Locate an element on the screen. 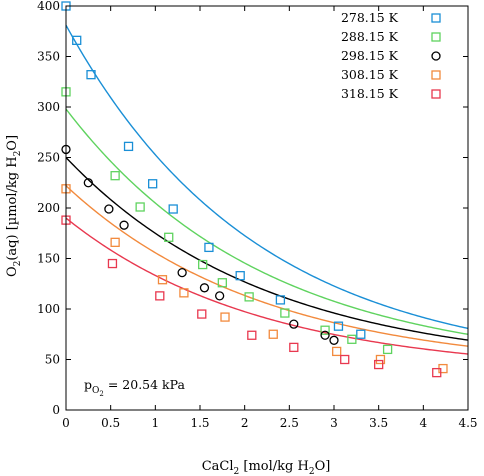 The width and height of the screenshot is (484, 476). x-tick-label: 0.5 is located at coordinates (110, 423).